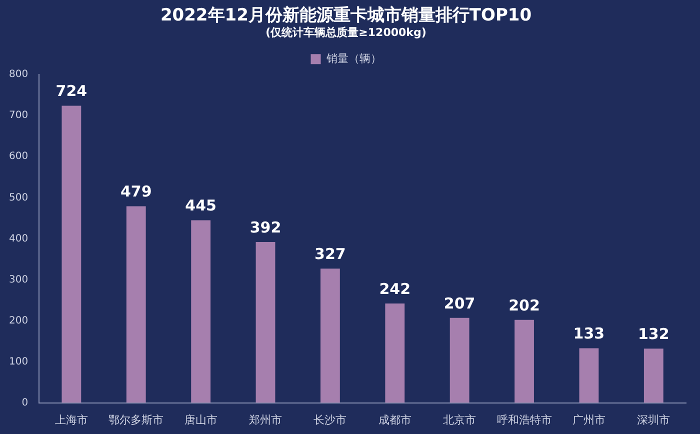  Describe the element at coordinates (18, 280) in the screenshot. I see `y-tick-label: 300` at that location.